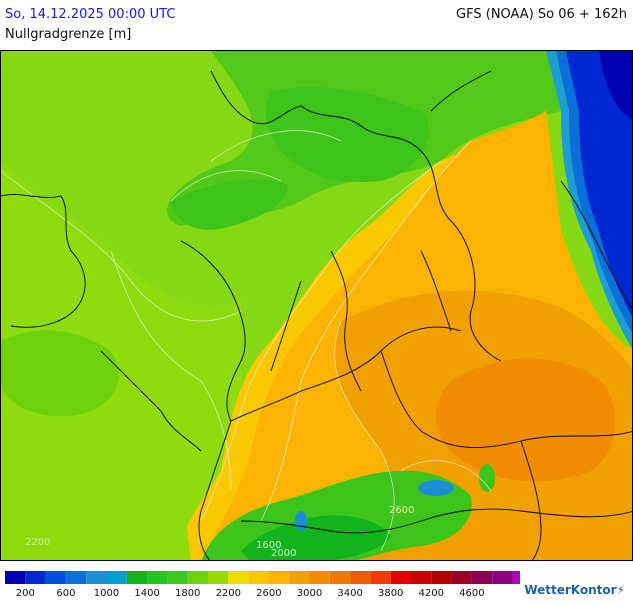 The width and height of the screenshot is (633, 604). What do you see at coordinates (615, 85) in the screenshot?
I see `field-east-deep` at bounding box center [615, 85].